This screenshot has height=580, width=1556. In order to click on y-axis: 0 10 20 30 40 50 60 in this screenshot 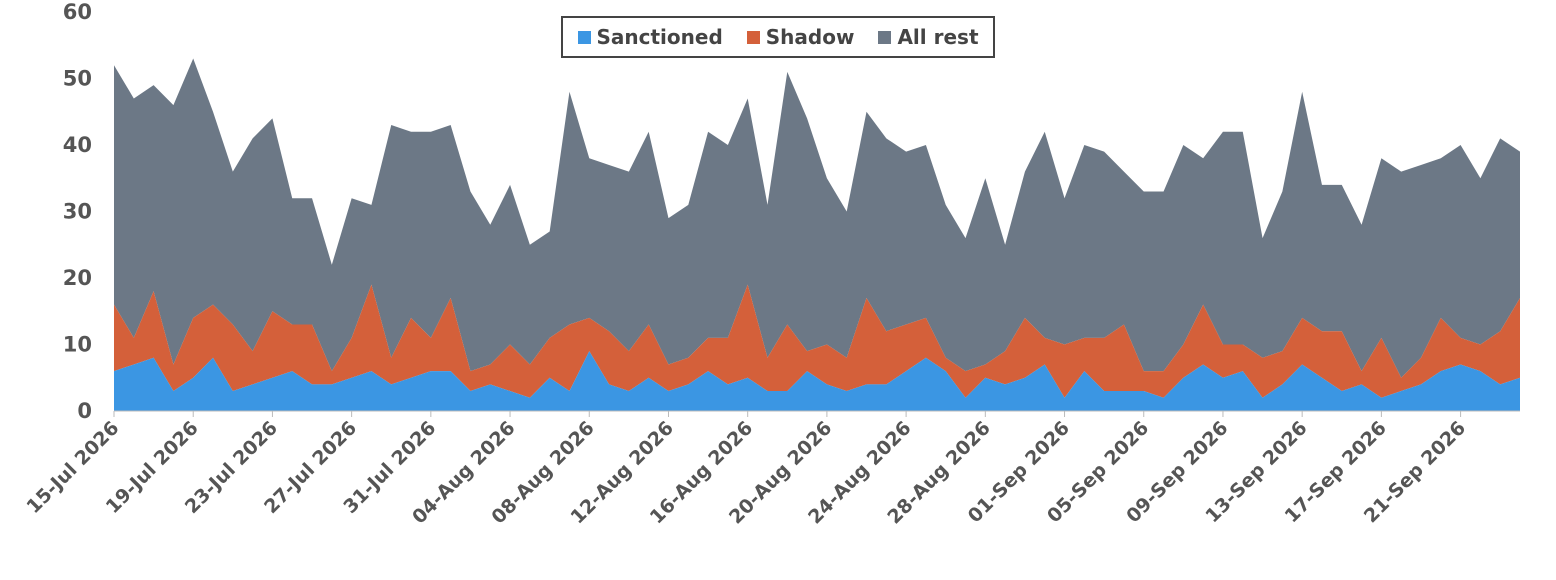, I will do `click(77, 211)`.